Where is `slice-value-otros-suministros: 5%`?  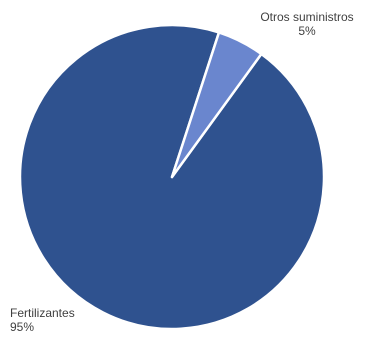
slice-value-otros-suministros: 5% is located at coordinates (307, 31).